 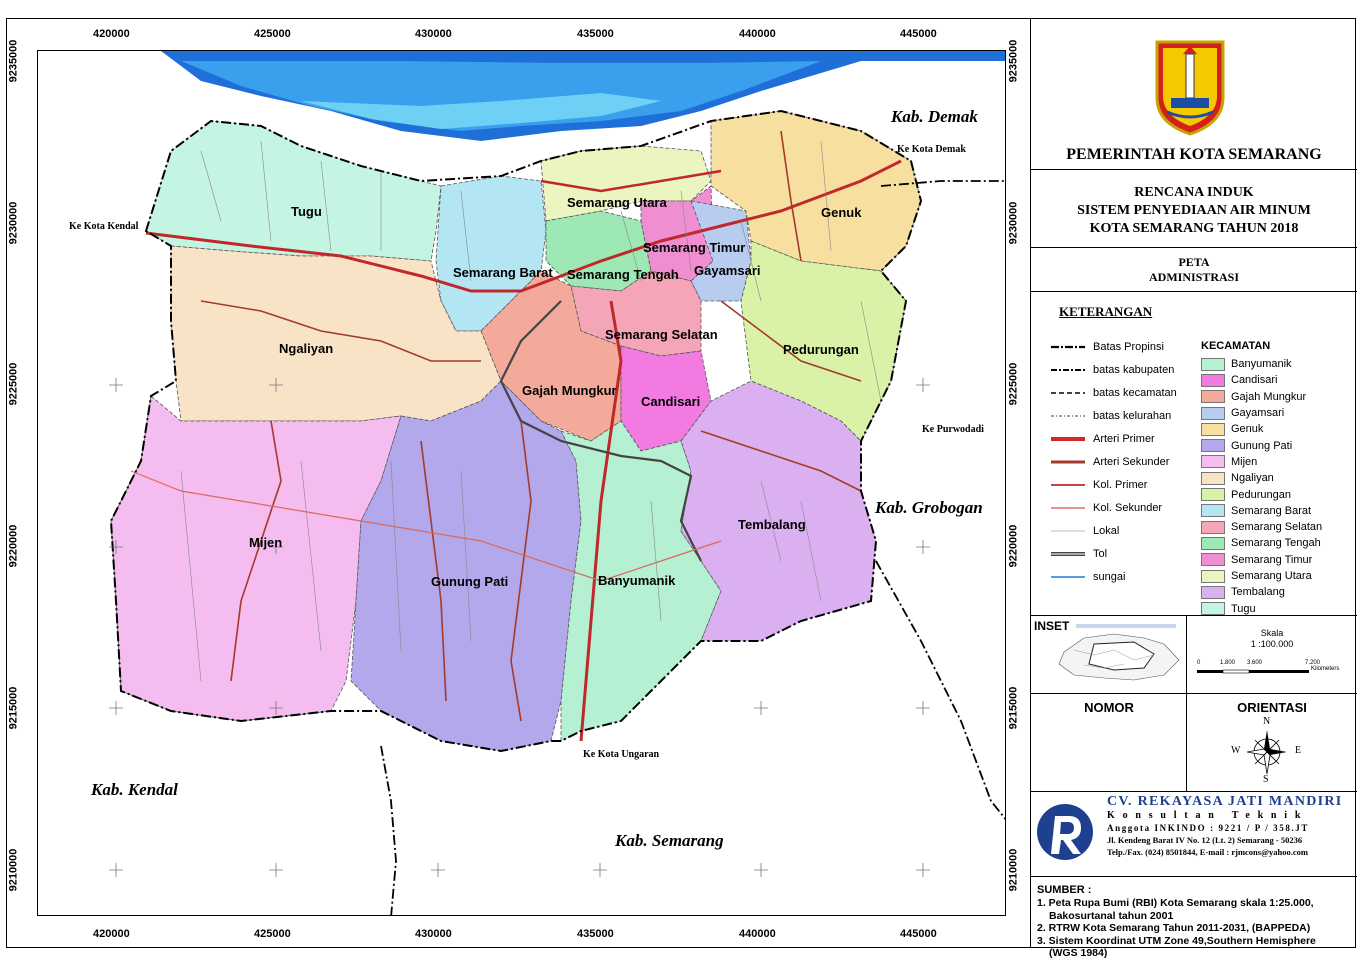 What do you see at coordinates (1194, 154) in the screenshot?
I see `government-title: PEMERINTAH KOTA SEMARANG` at bounding box center [1194, 154].